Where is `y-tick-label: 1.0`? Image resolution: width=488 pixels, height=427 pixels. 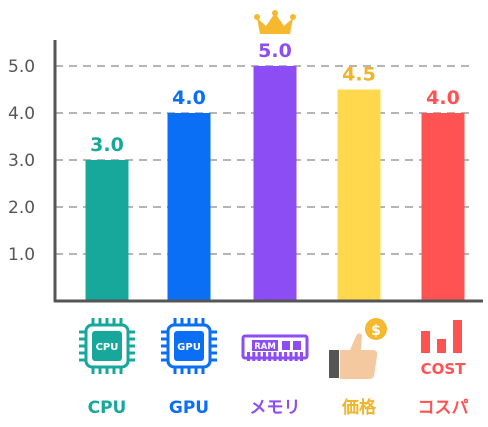 y-tick-label: 1.0 is located at coordinates (21, 255).